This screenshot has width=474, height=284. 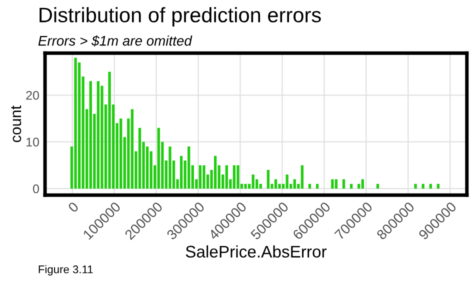 I want to click on caption: Figure 3.11, so click(x=65, y=270).